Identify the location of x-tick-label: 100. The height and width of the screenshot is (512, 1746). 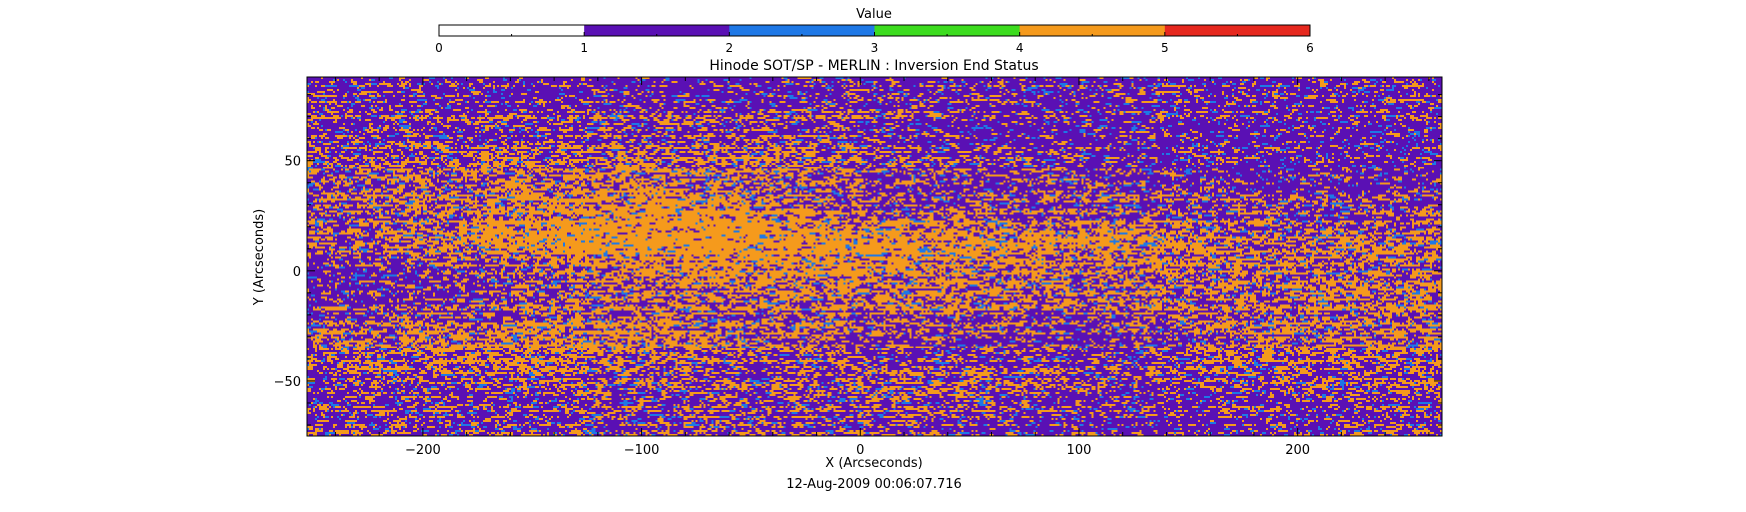
(1079, 450).